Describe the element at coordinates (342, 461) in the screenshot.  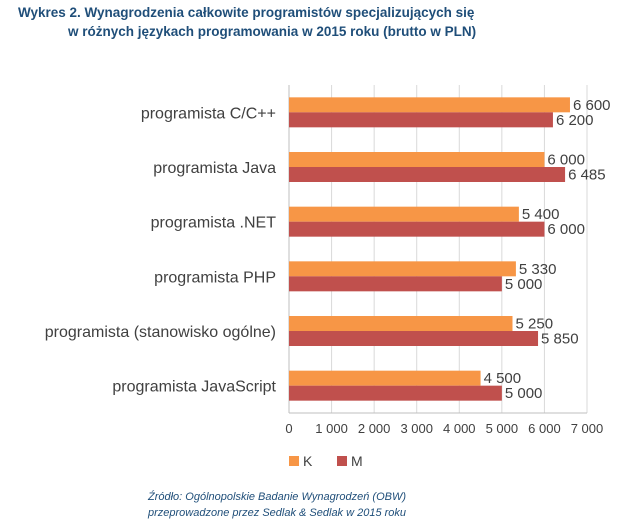
I see `legend-swatch-M` at that location.